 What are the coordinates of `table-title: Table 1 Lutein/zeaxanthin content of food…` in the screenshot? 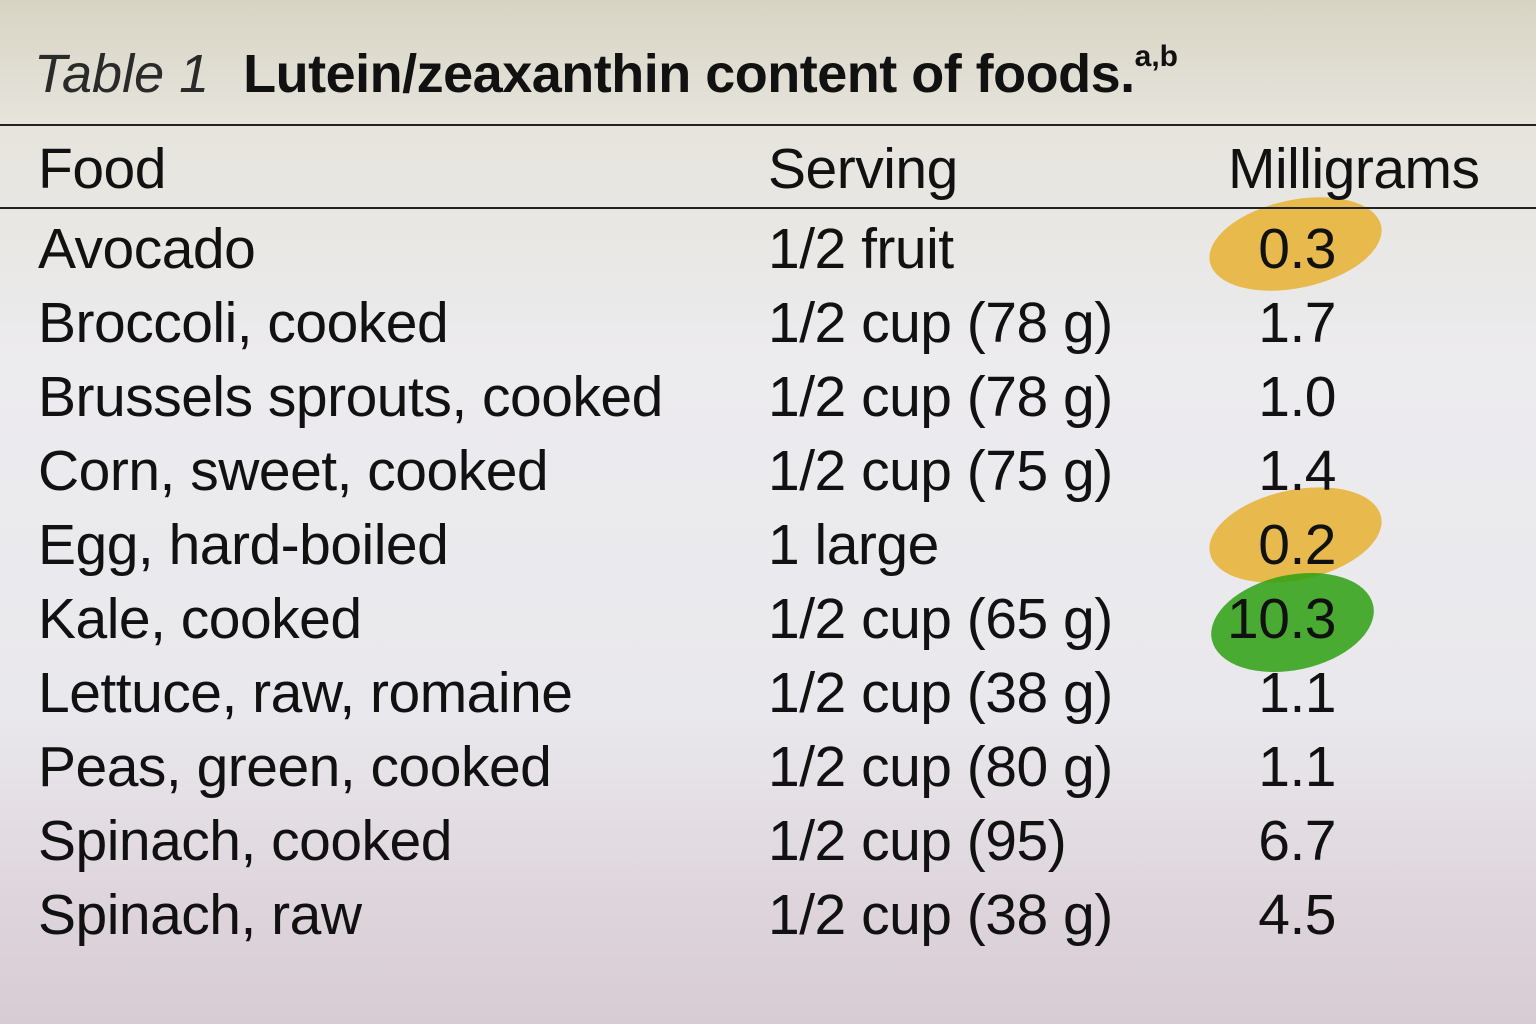 It's located at (606, 72).